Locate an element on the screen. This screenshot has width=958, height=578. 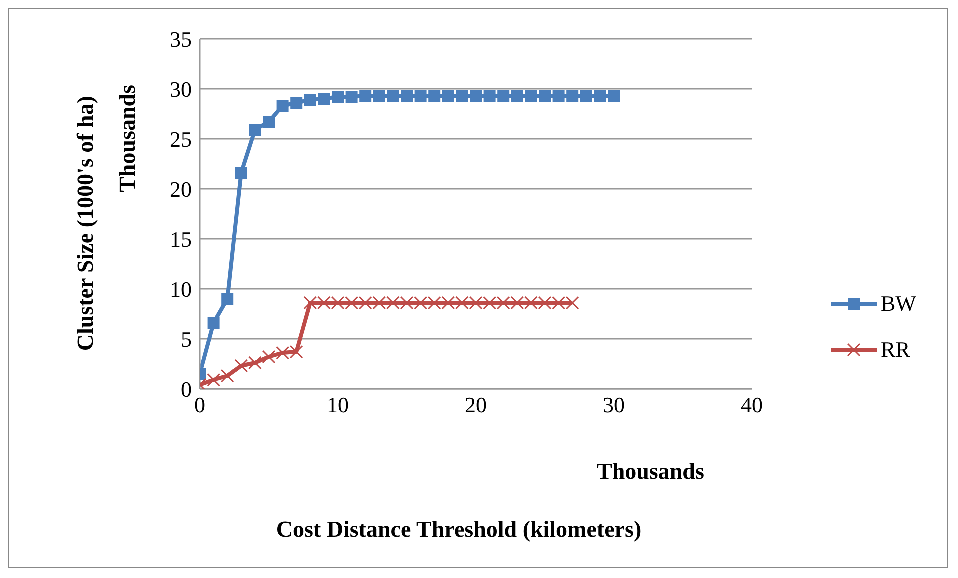
y-tick-label: 0 is located at coordinates (186, 389).